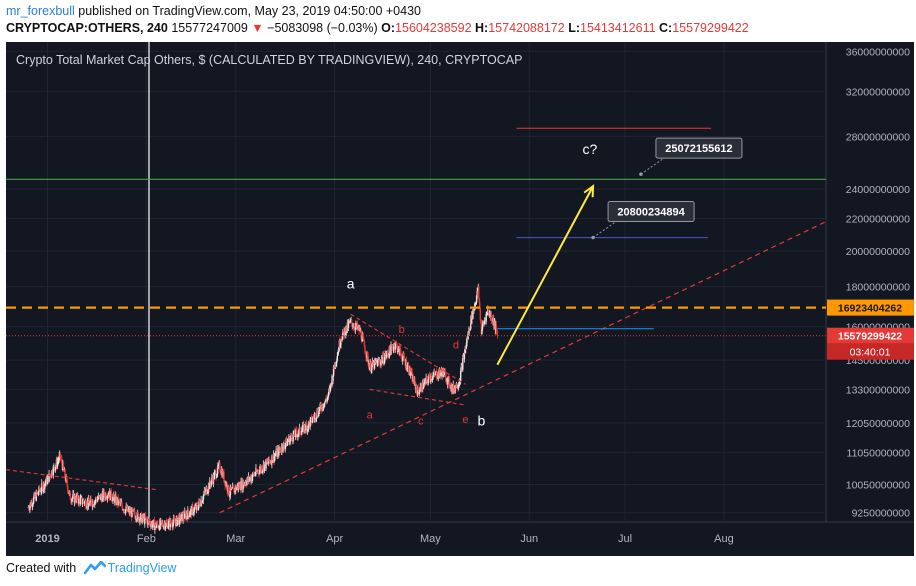 The image size is (916, 586). What do you see at coordinates (545, 275) in the screenshot?
I see `projection-arrow` at bounding box center [545, 275].